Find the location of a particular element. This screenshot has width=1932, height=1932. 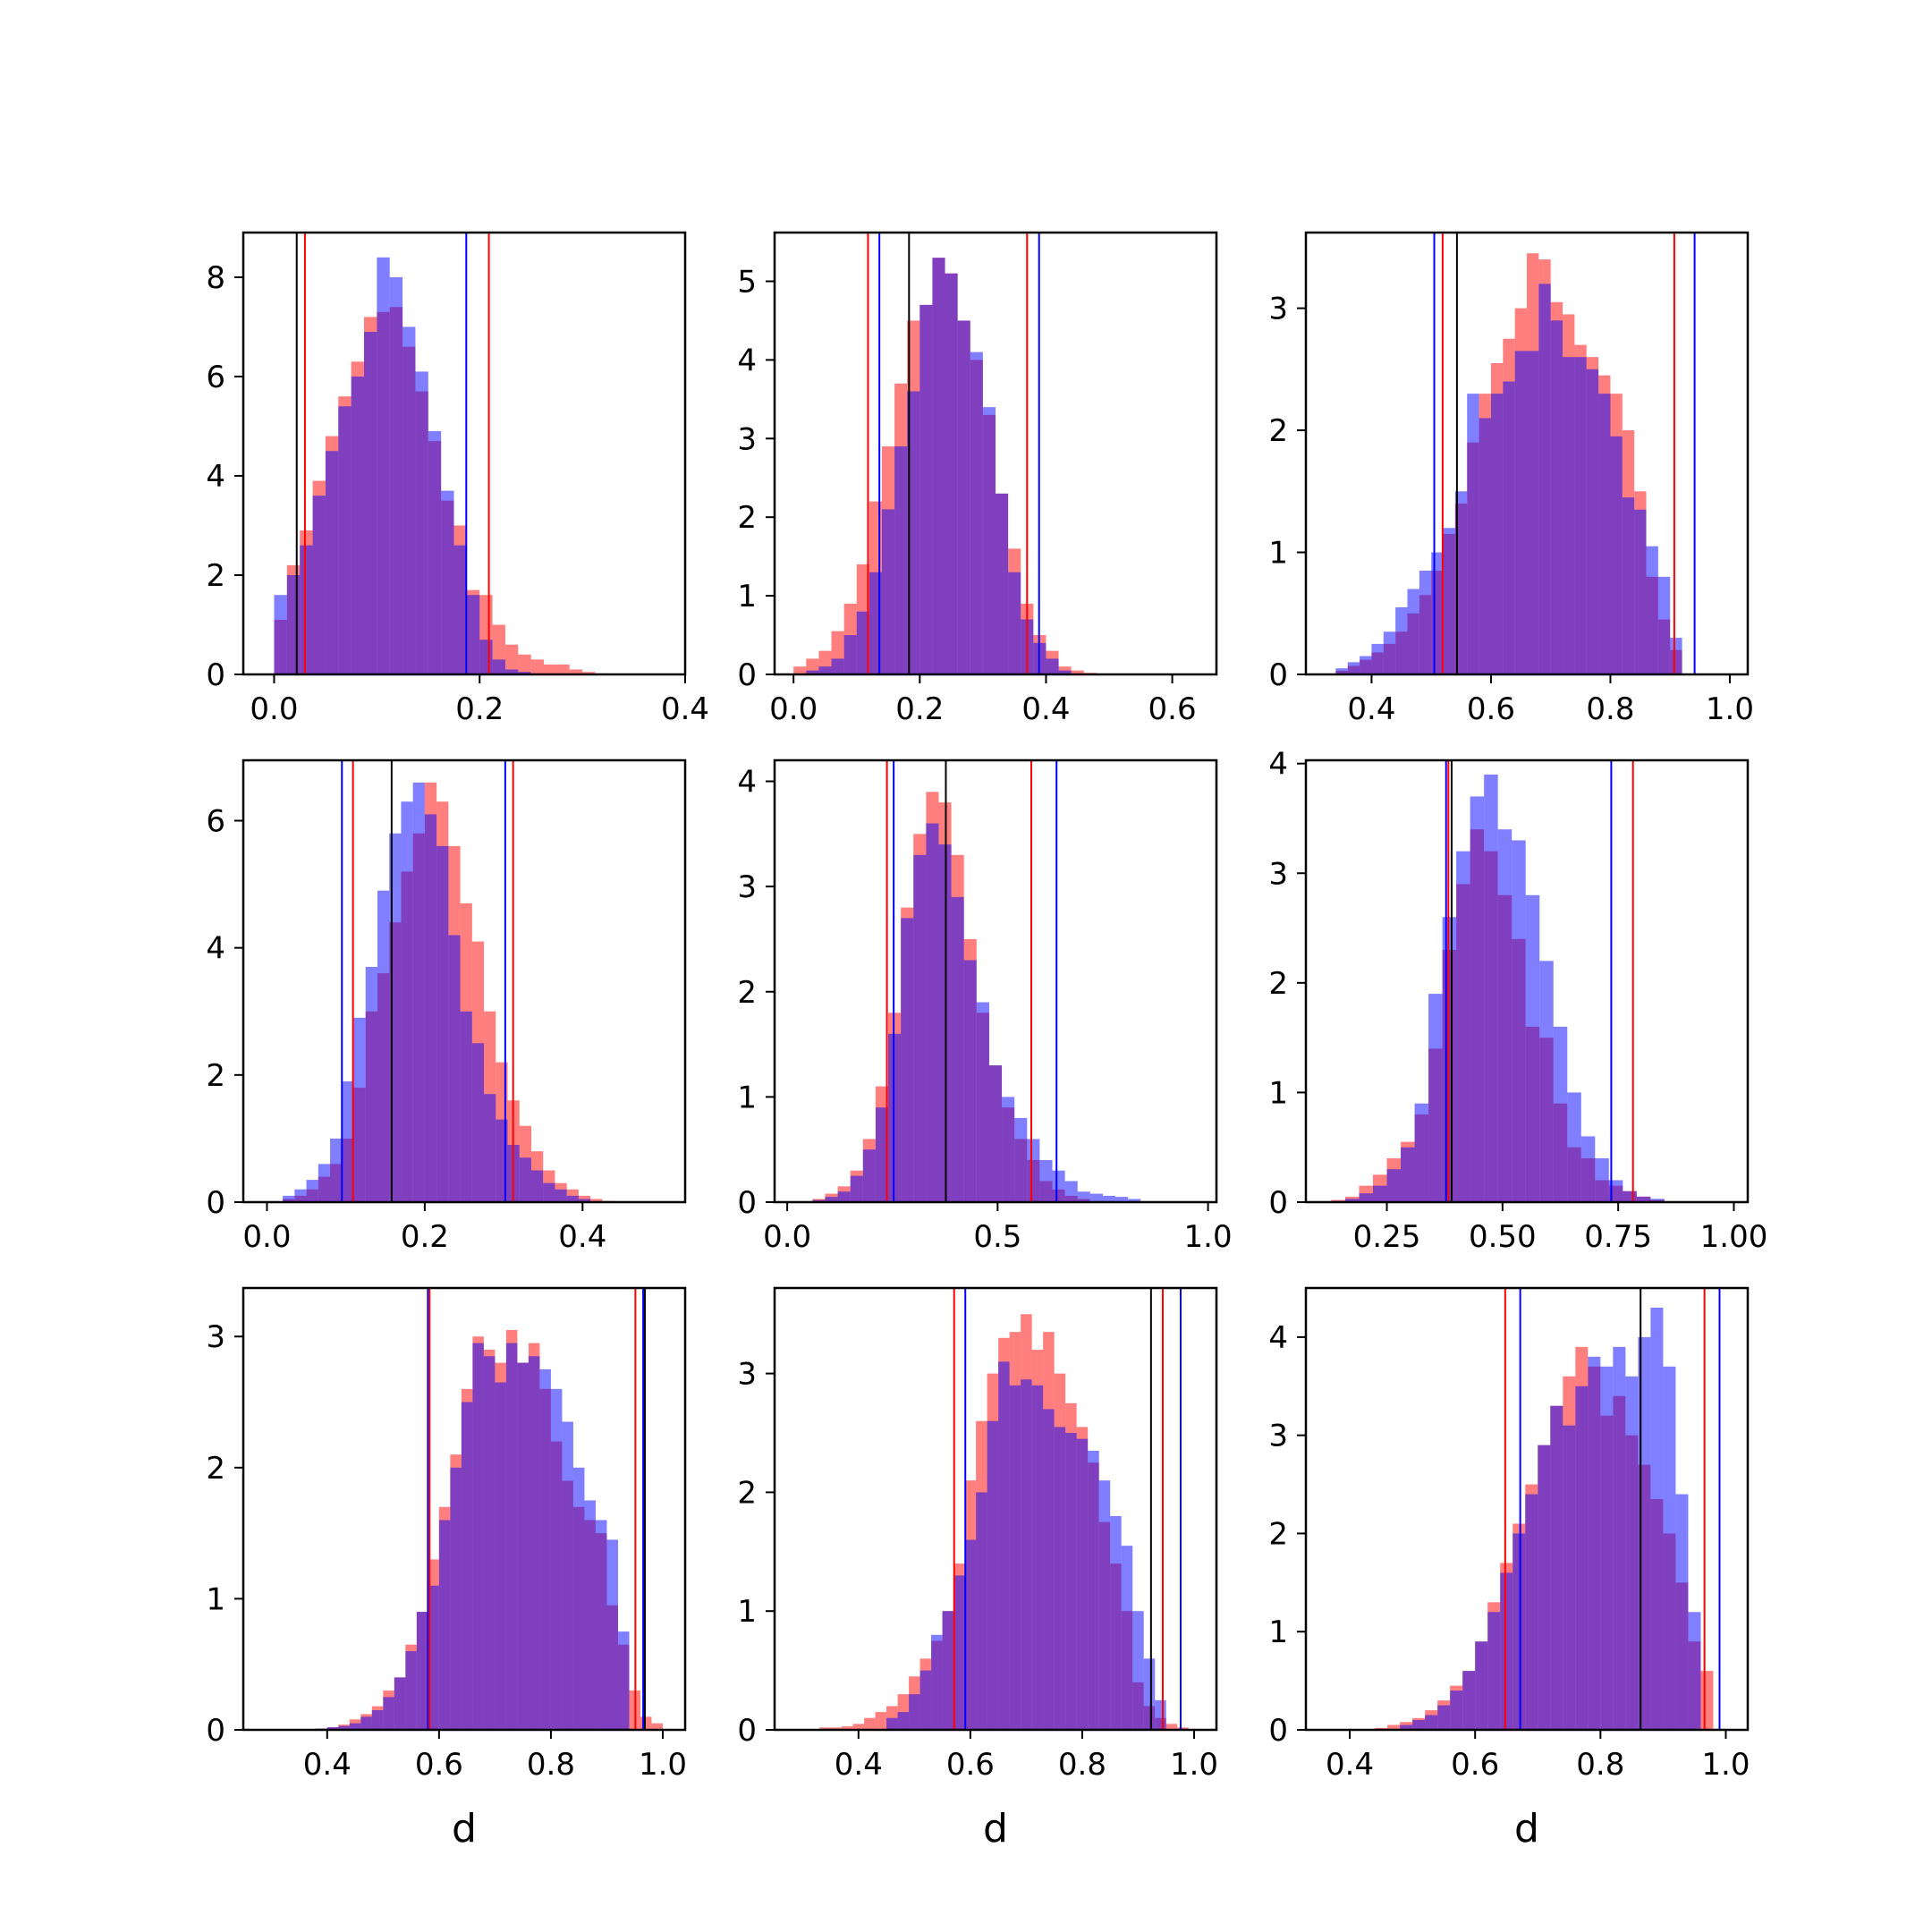

x-axis-label: d is located at coordinates (1526, 1829).